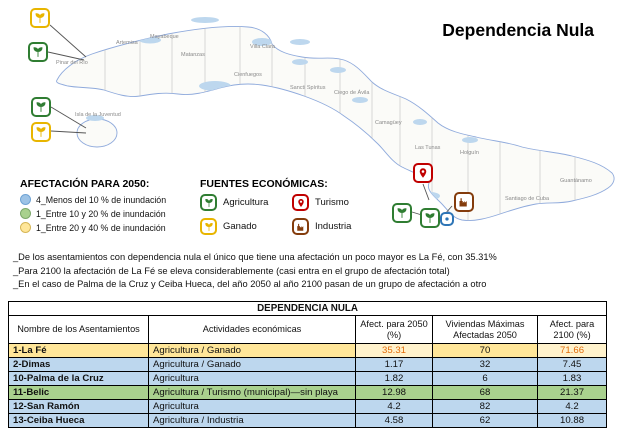 This screenshot has width=624, height=442. Describe the element at coordinates (78, 350) in the screenshot. I see `settlement-name: 1-La Fé` at that location.